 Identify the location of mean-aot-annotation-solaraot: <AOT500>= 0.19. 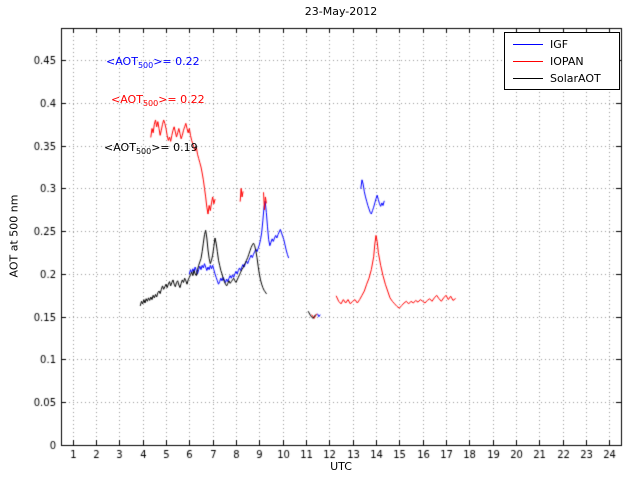
(151, 148).